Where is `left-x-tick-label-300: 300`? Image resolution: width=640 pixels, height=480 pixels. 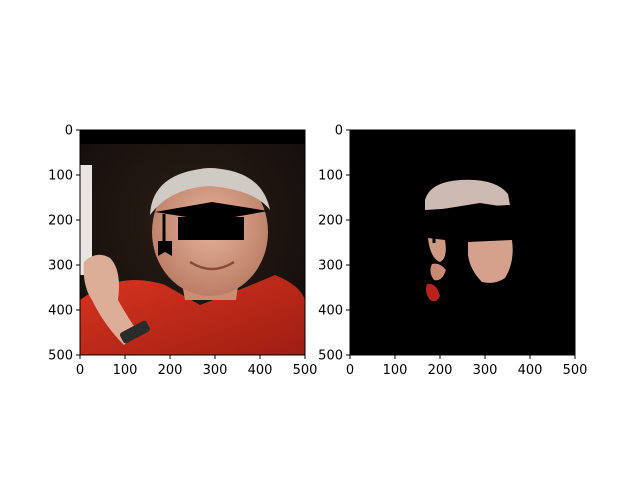 left-x-tick-label-300: 300 is located at coordinates (215, 370).